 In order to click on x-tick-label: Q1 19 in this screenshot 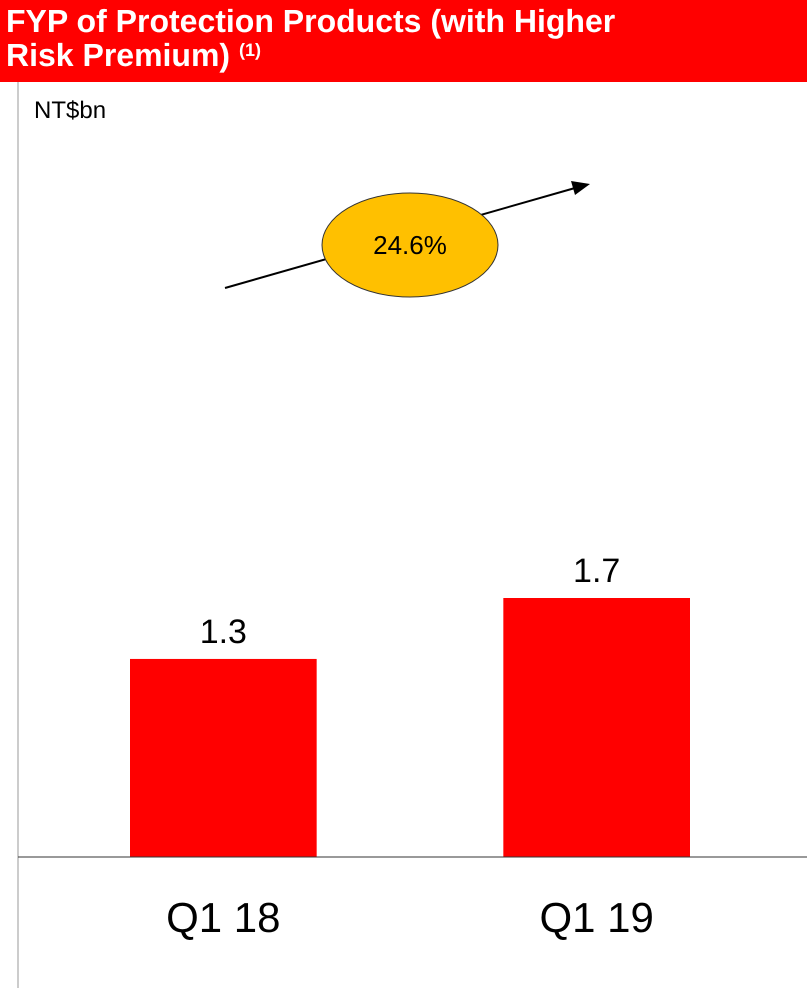, I will do `click(596, 917)`.